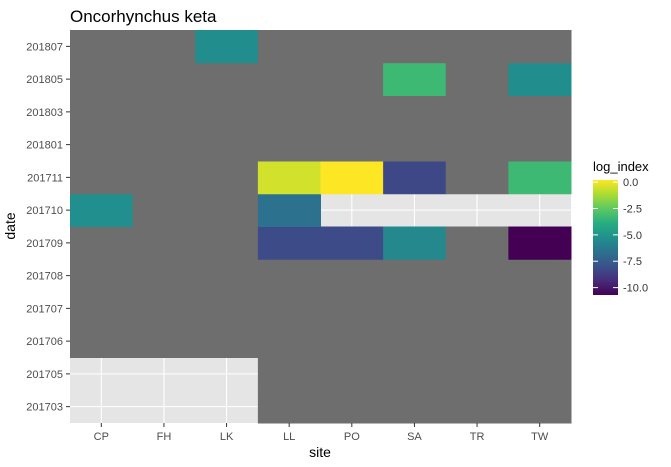  What do you see at coordinates (635, 289) in the screenshot?
I see `legend-tick-label: -10.0` at bounding box center [635, 289].